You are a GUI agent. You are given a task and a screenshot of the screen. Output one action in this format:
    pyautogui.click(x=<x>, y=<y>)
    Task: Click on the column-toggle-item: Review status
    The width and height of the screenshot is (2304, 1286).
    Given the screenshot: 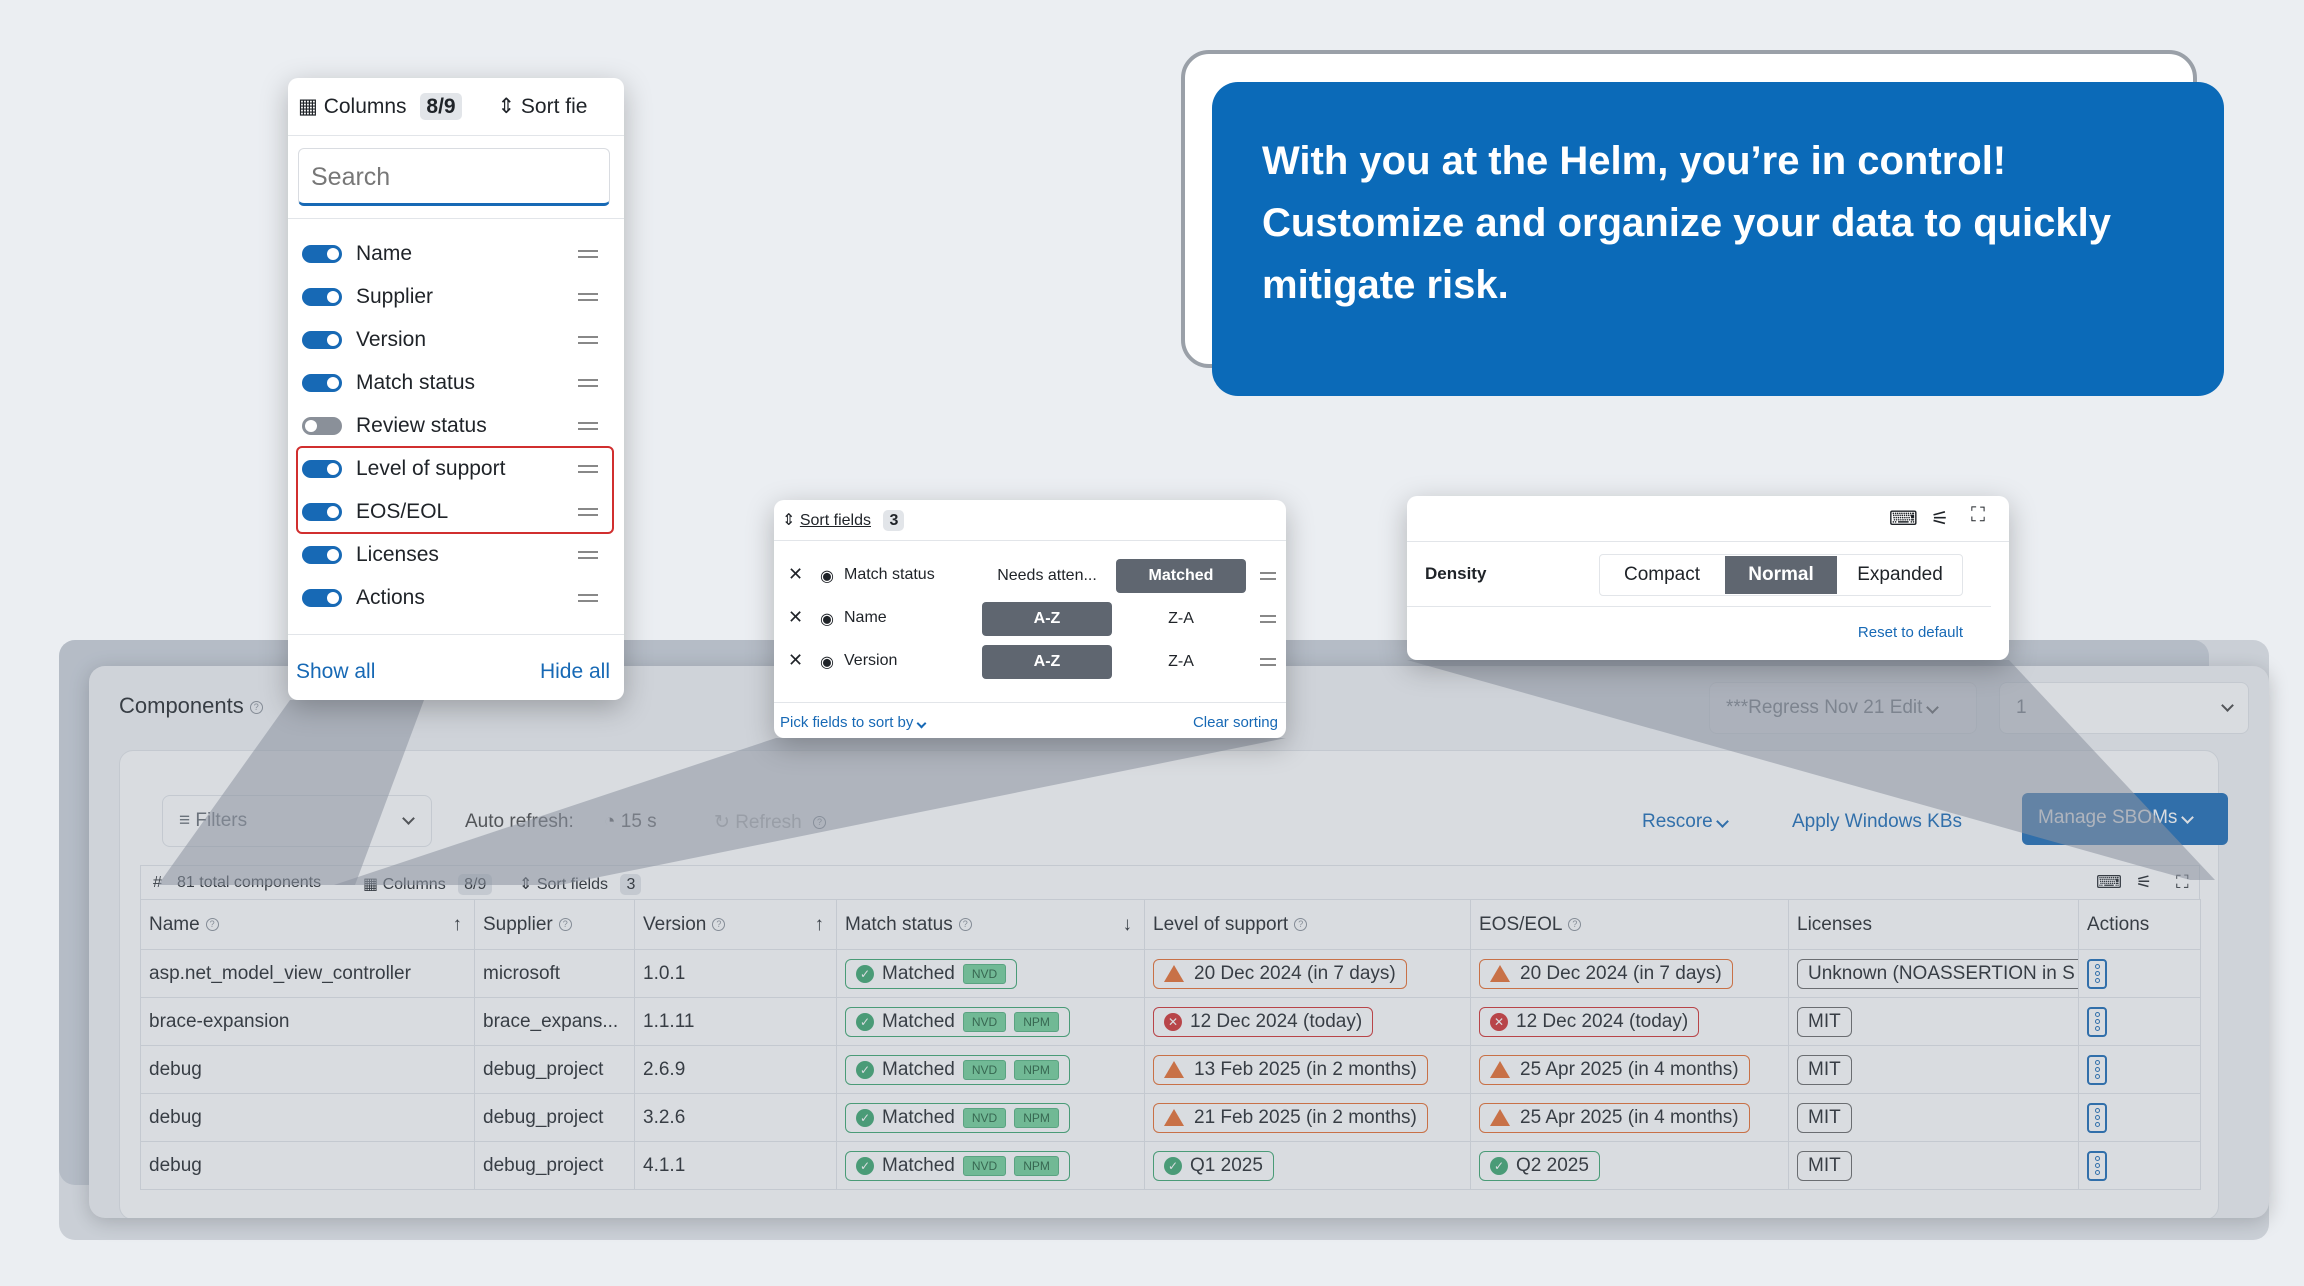 What is the action you would take?
    pyautogui.click(x=455, y=426)
    